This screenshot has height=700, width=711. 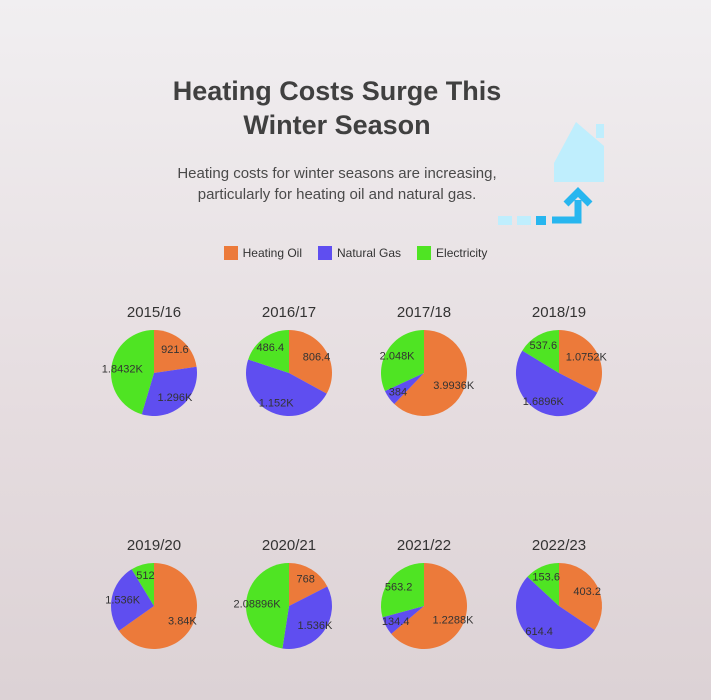 What do you see at coordinates (600, 131) in the screenshot?
I see `chimney-shape` at bounding box center [600, 131].